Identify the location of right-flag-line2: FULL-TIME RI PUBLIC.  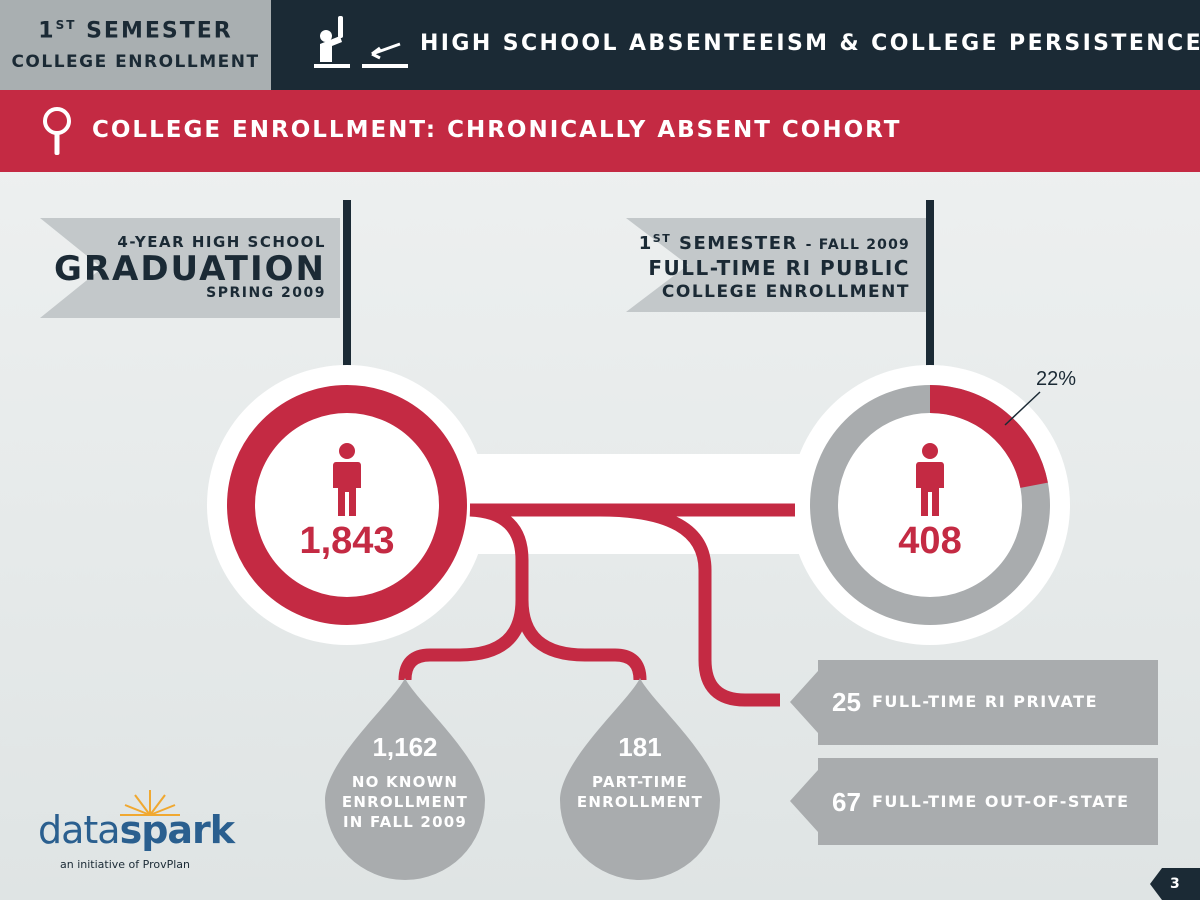
(779, 268).